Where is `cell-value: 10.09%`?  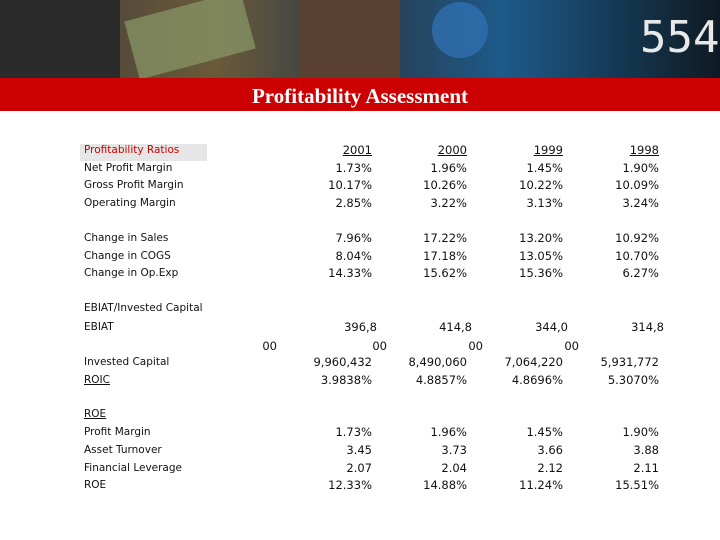
cell-value: 10.09% is located at coordinates (637, 185).